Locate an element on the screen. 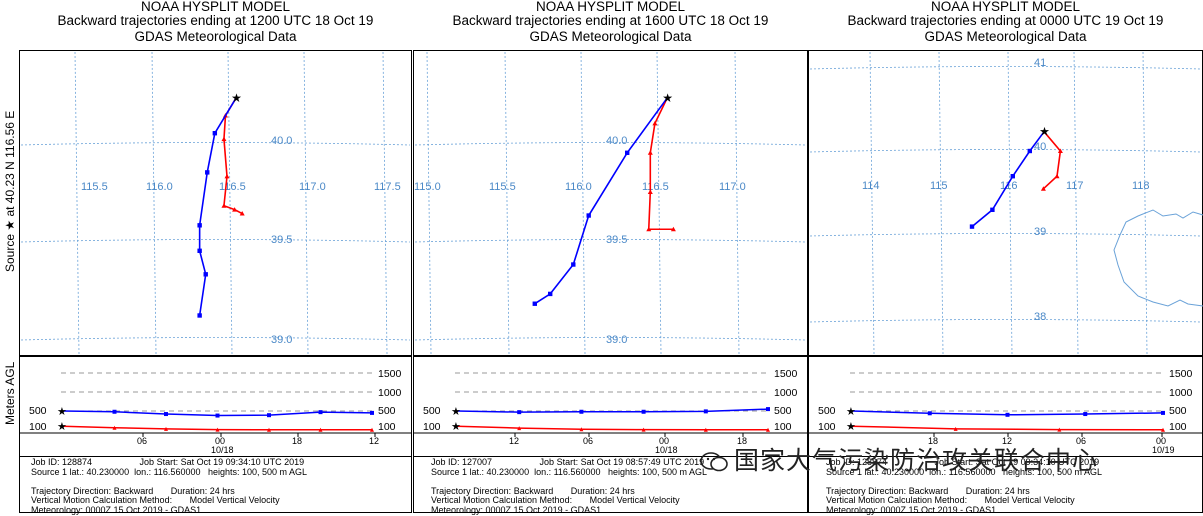 The width and height of the screenshot is (1203, 516). longitude-label: 116.5 is located at coordinates (232, 187).